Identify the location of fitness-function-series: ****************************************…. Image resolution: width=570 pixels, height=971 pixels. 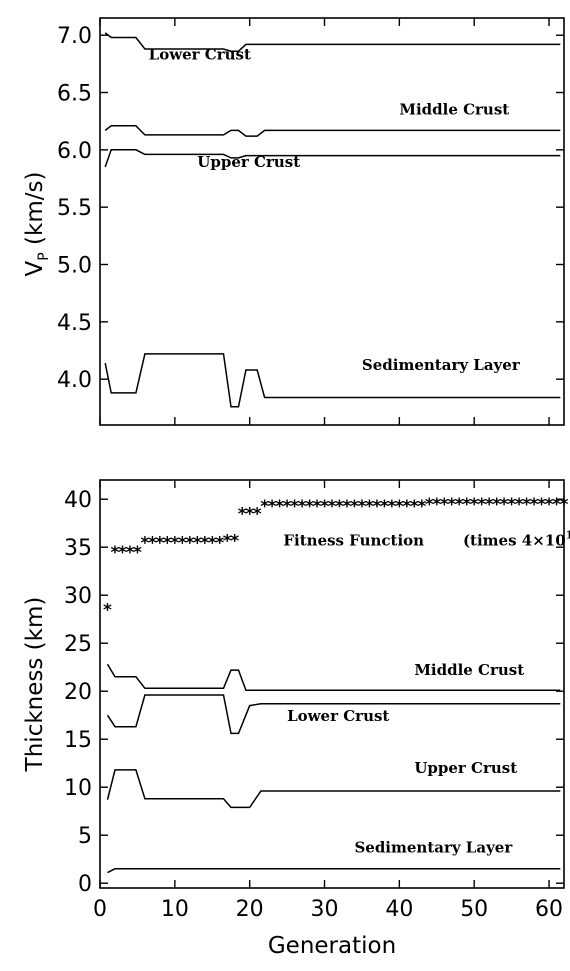
(336, 558).